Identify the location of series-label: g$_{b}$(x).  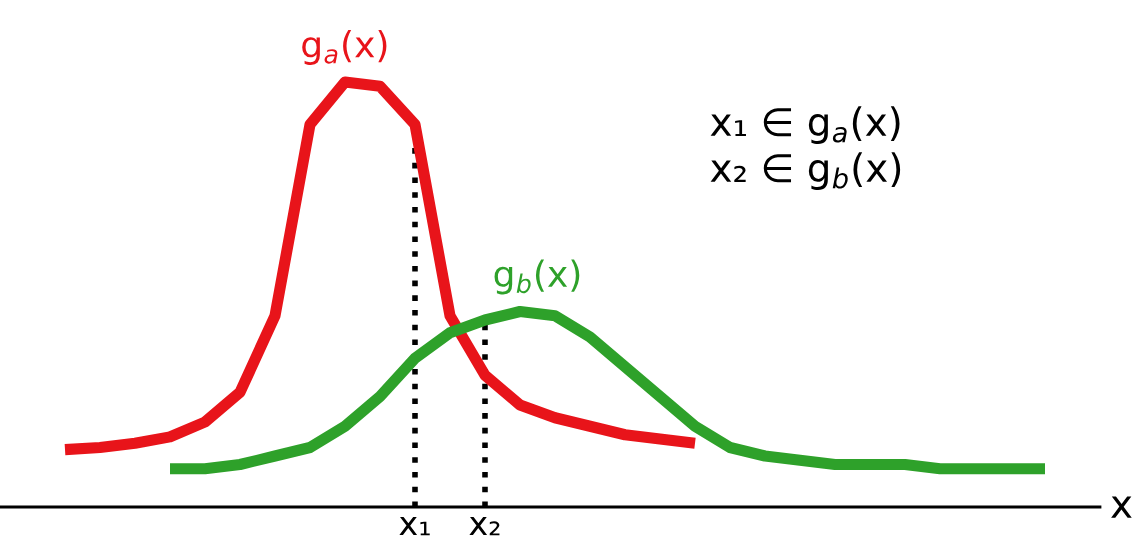
(537, 277).